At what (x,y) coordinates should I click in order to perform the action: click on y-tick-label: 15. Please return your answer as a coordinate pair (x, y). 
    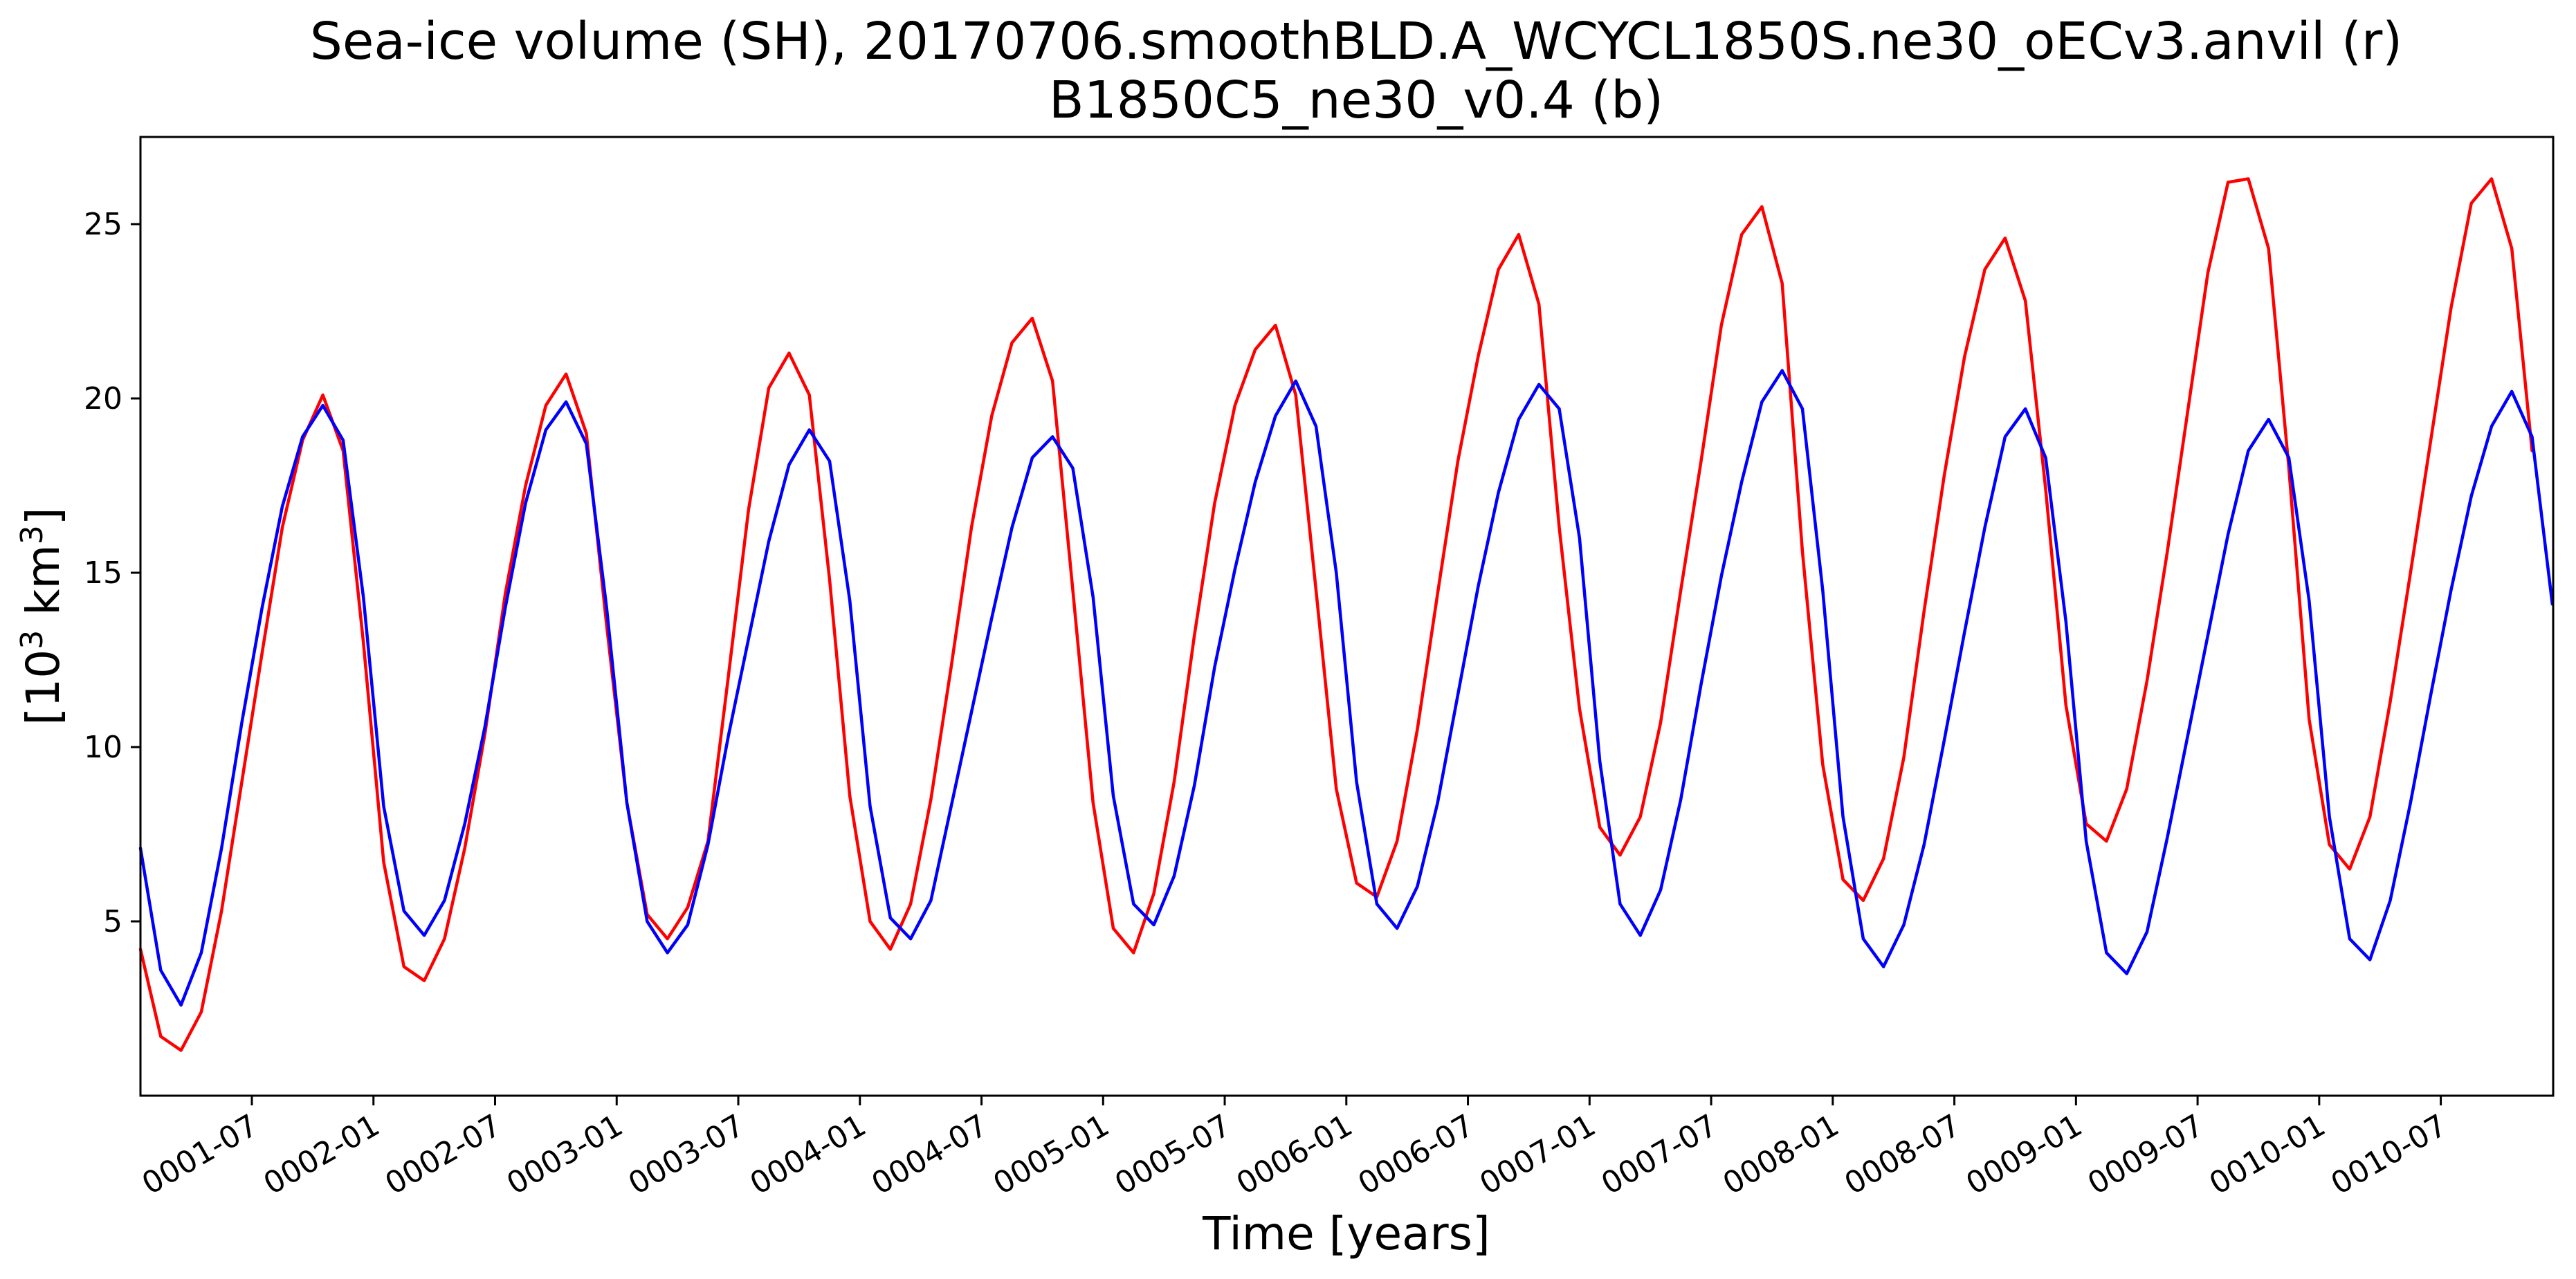
    Looking at the image, I should click on (103, 573).